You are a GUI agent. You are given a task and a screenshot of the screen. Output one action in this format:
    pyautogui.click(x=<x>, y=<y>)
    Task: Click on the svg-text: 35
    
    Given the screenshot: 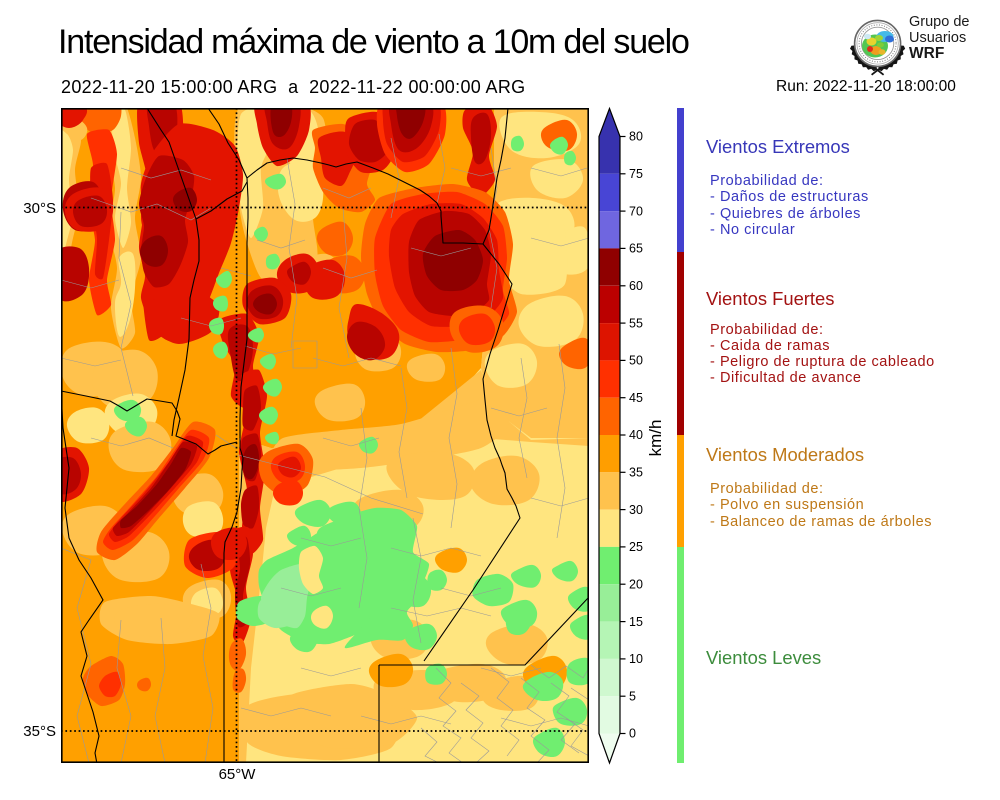 What is the action you would take?
    pyautogui.click(x=636, y=473)
    